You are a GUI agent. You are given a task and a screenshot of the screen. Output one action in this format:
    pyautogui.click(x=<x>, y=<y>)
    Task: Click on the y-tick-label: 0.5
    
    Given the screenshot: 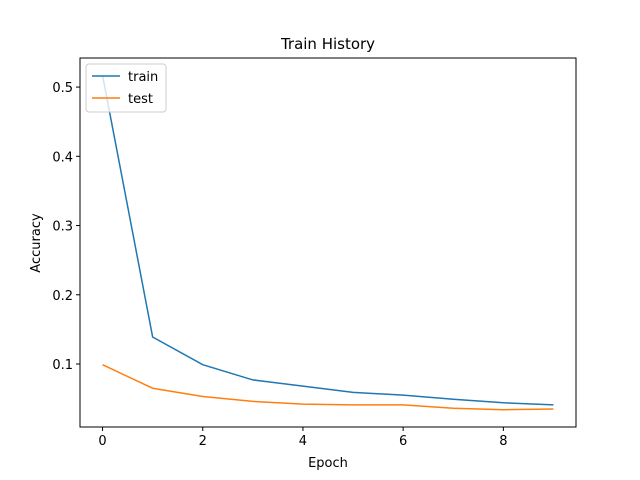 What is the action you would take?
    pyautogui.click(x=62, y=88)
    